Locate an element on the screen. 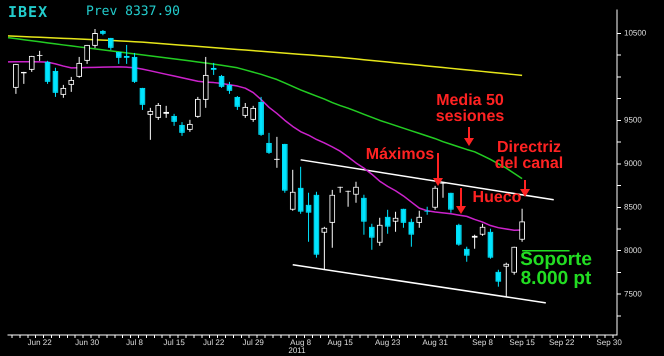  x-tick-label: Jul 22 is located at coordinates (213, 343).